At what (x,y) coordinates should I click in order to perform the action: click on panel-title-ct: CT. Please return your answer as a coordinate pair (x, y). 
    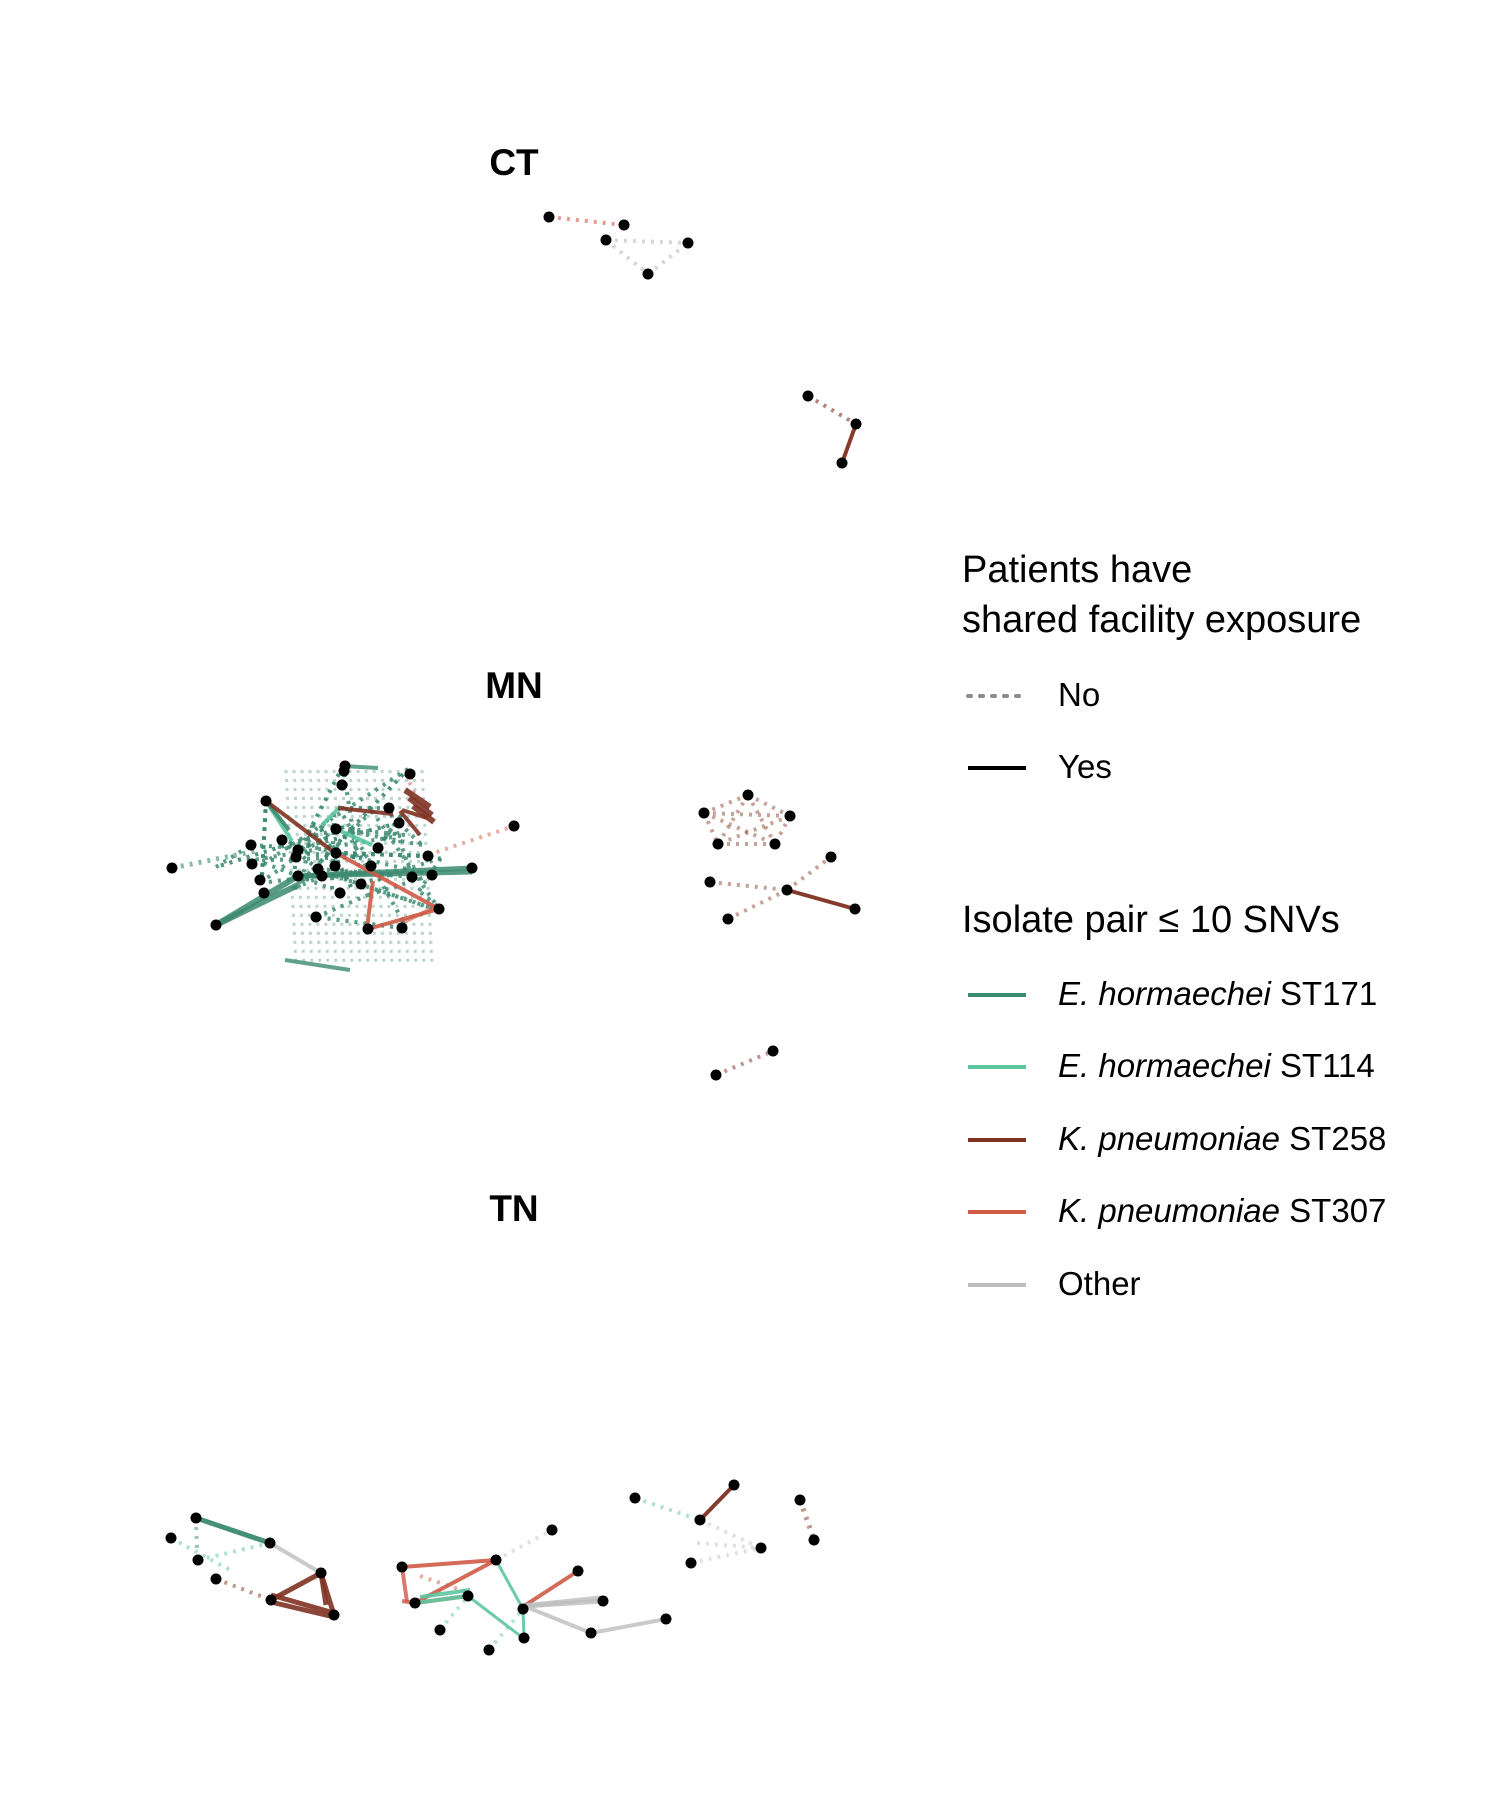
    Looking at the image, I should click on (514, 162).